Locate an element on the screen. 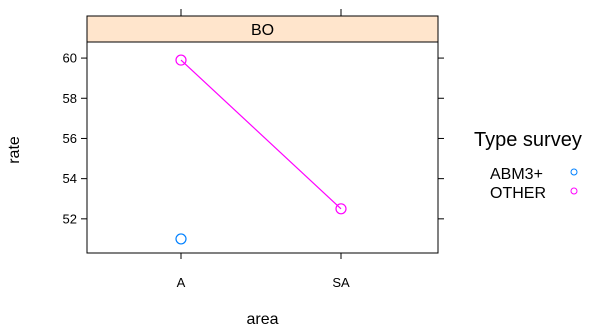  y-tick-label: 56 is located at coordinates (70, 138).